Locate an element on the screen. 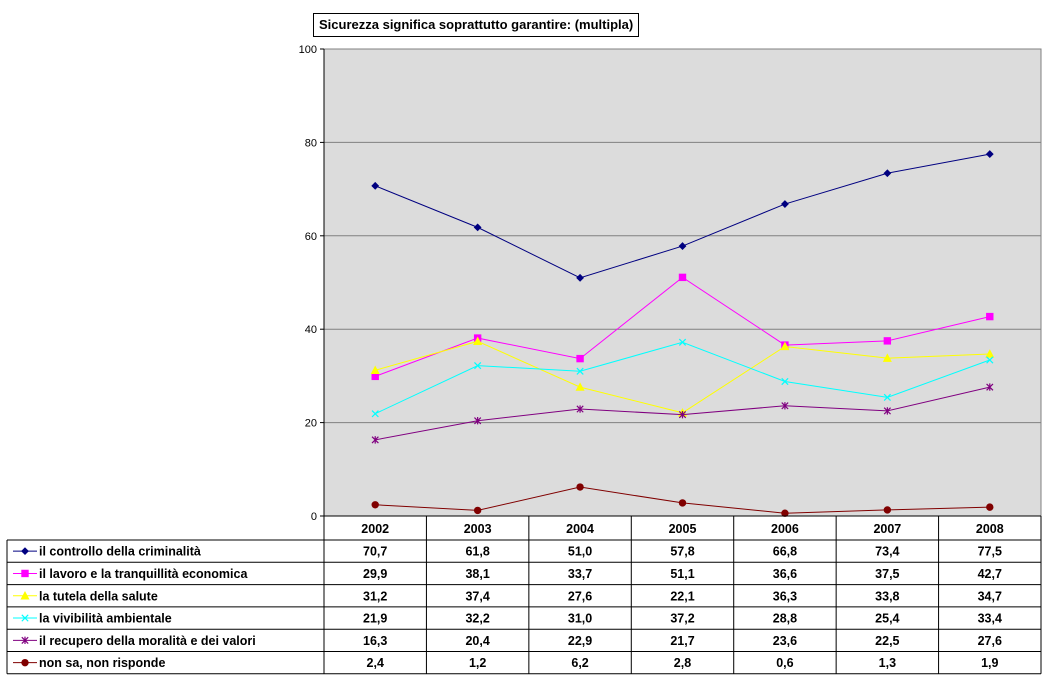 The image size is (1051, 690). data-value: 70,7 is located at coordinates (375, 552).